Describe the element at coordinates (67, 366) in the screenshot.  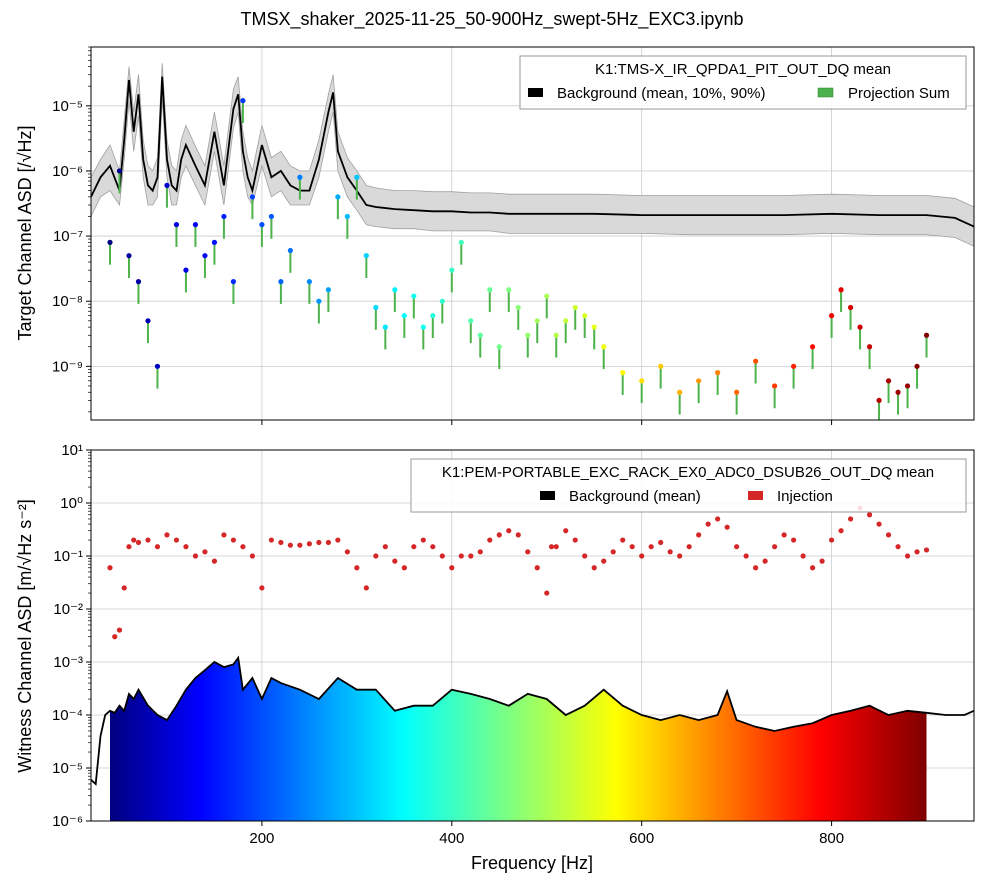
I see `top-y-tick-label: 10⁻⁹` at that location.